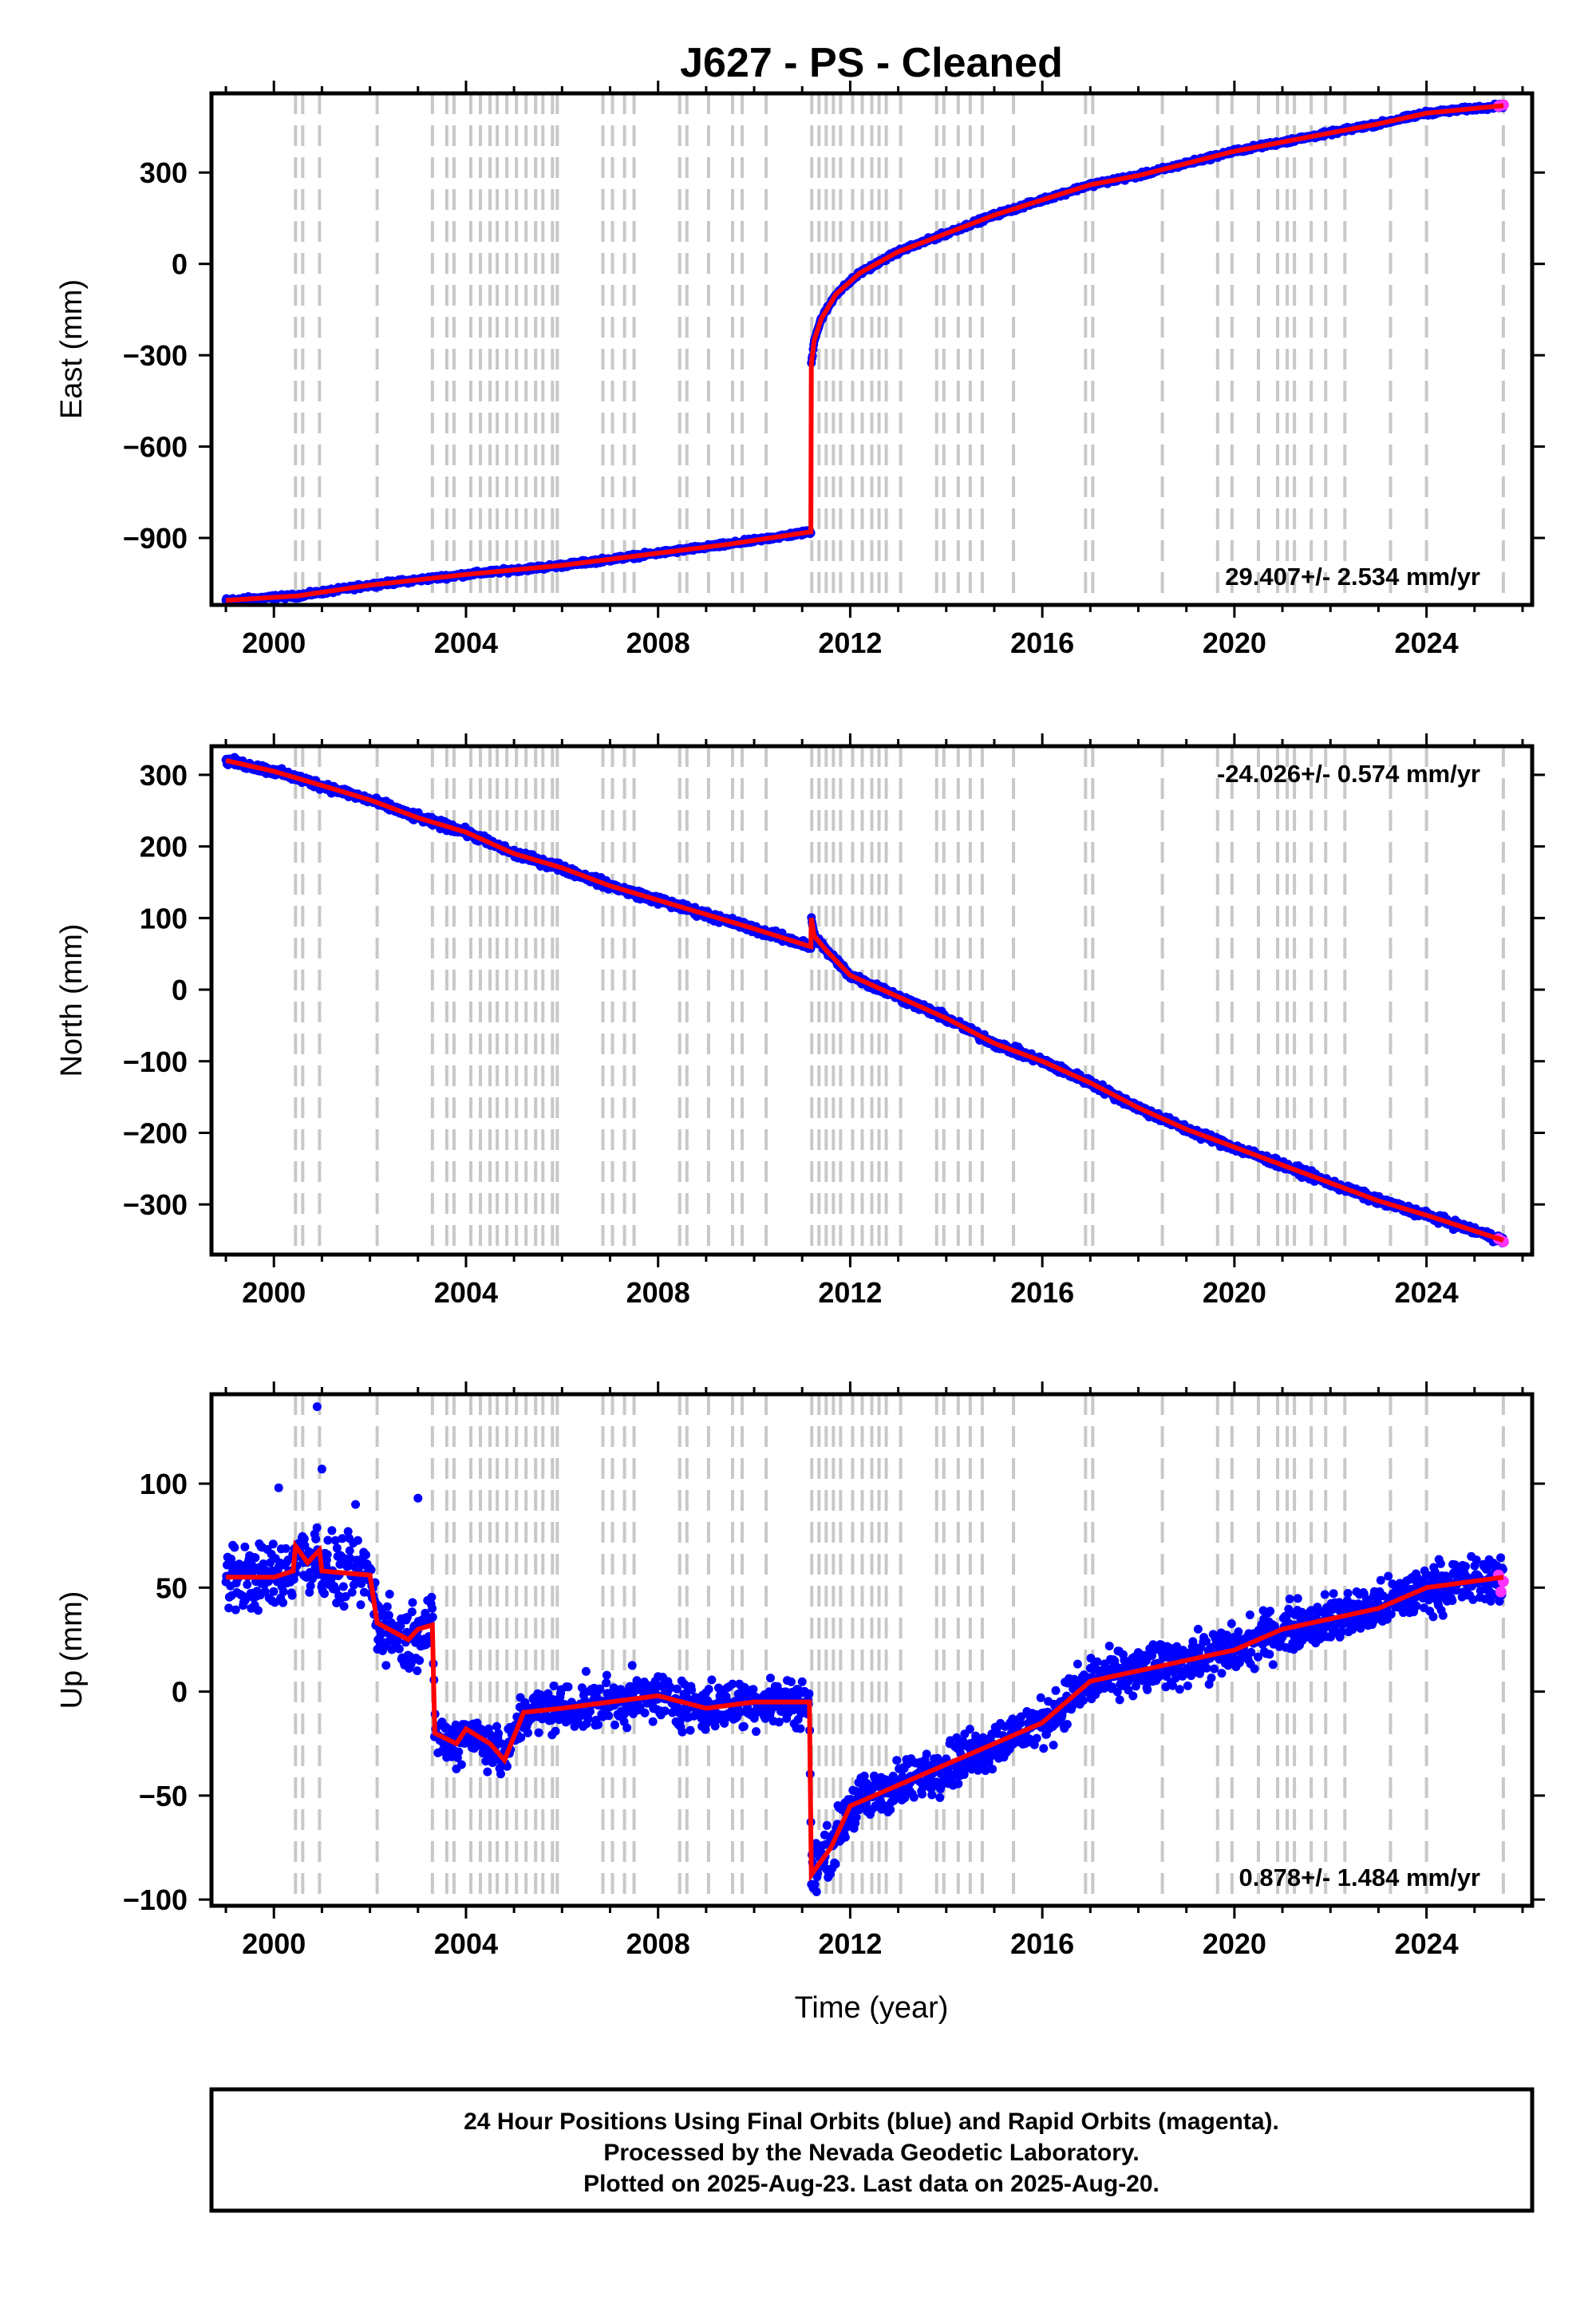  Describe the element at coordinates (155, 538) in the screenshot. I see `y-tick-label: −900` at that location.